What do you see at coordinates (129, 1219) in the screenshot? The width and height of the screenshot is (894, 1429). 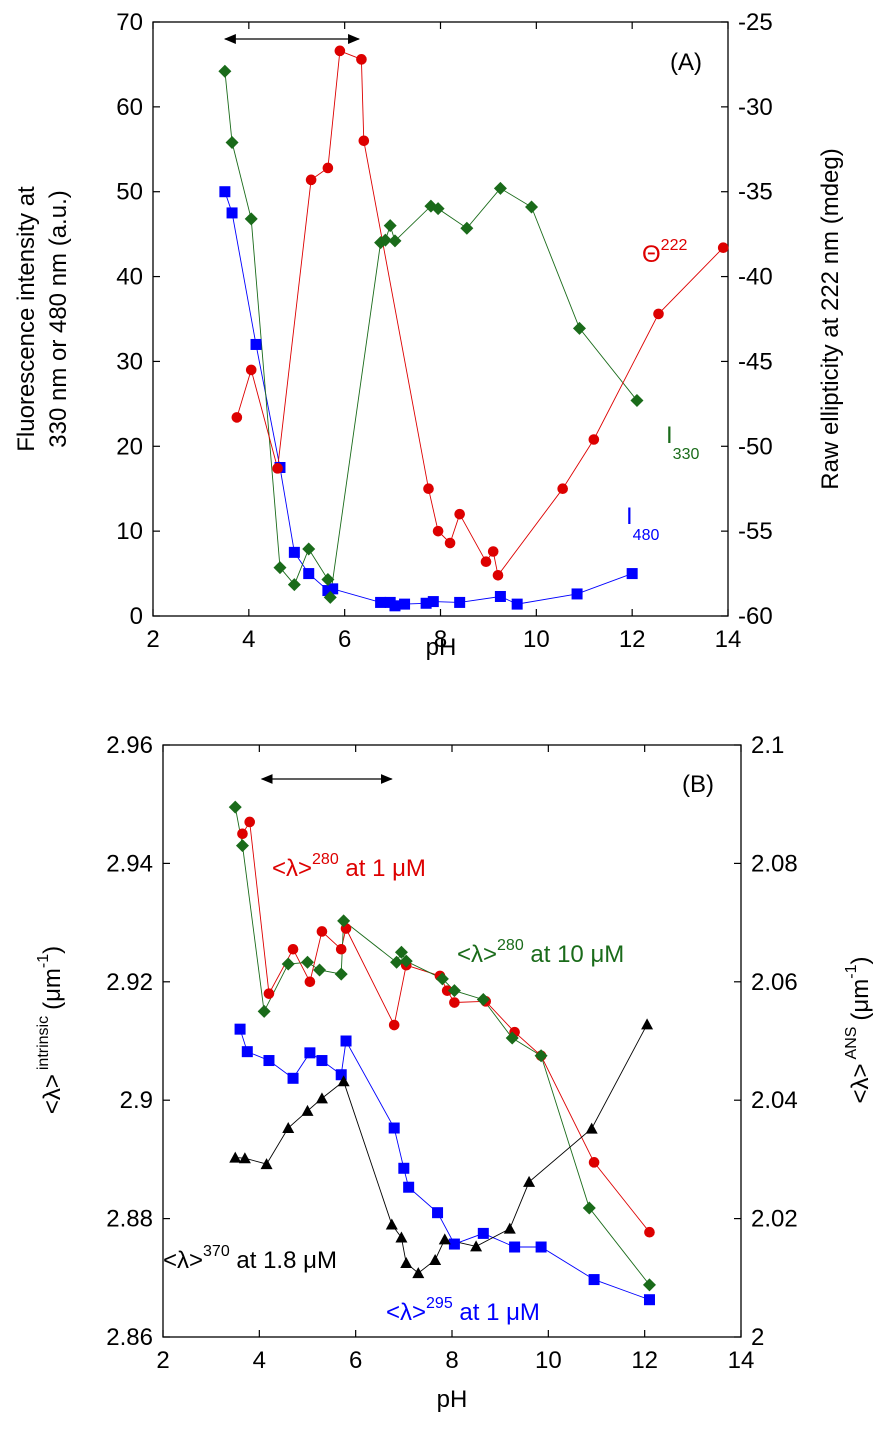 I see `panel-b-y-left-tick-label: 2.88` at bounding box center [129, 1219].